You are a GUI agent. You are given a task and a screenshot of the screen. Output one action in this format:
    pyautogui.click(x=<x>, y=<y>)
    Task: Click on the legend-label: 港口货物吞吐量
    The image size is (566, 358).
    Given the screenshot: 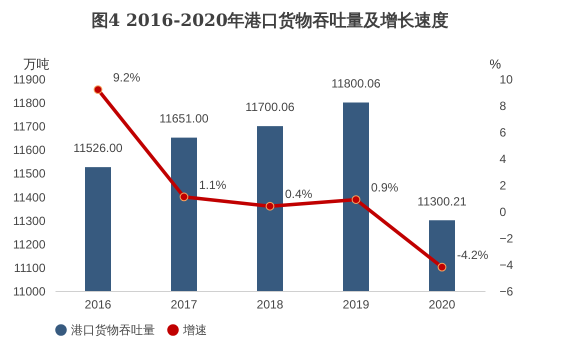 What is the action you would take?
    pyautogui.click(x=113, y=330)
    